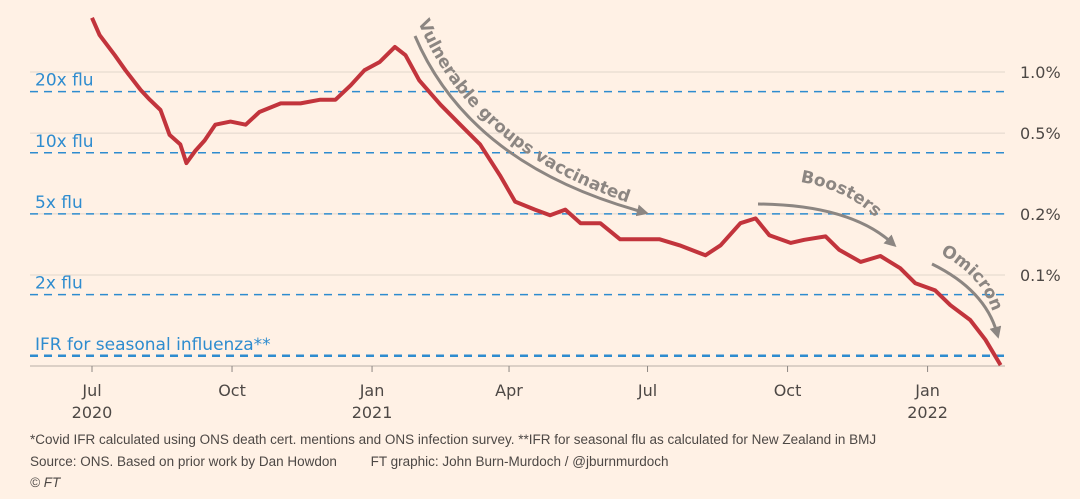 The width and height of the screenshot is (1080, 499). What do you see at coordinates (64, 81) in the screenshot?
I see `reference-label: 20x flu` at bounding box center [64, 81].